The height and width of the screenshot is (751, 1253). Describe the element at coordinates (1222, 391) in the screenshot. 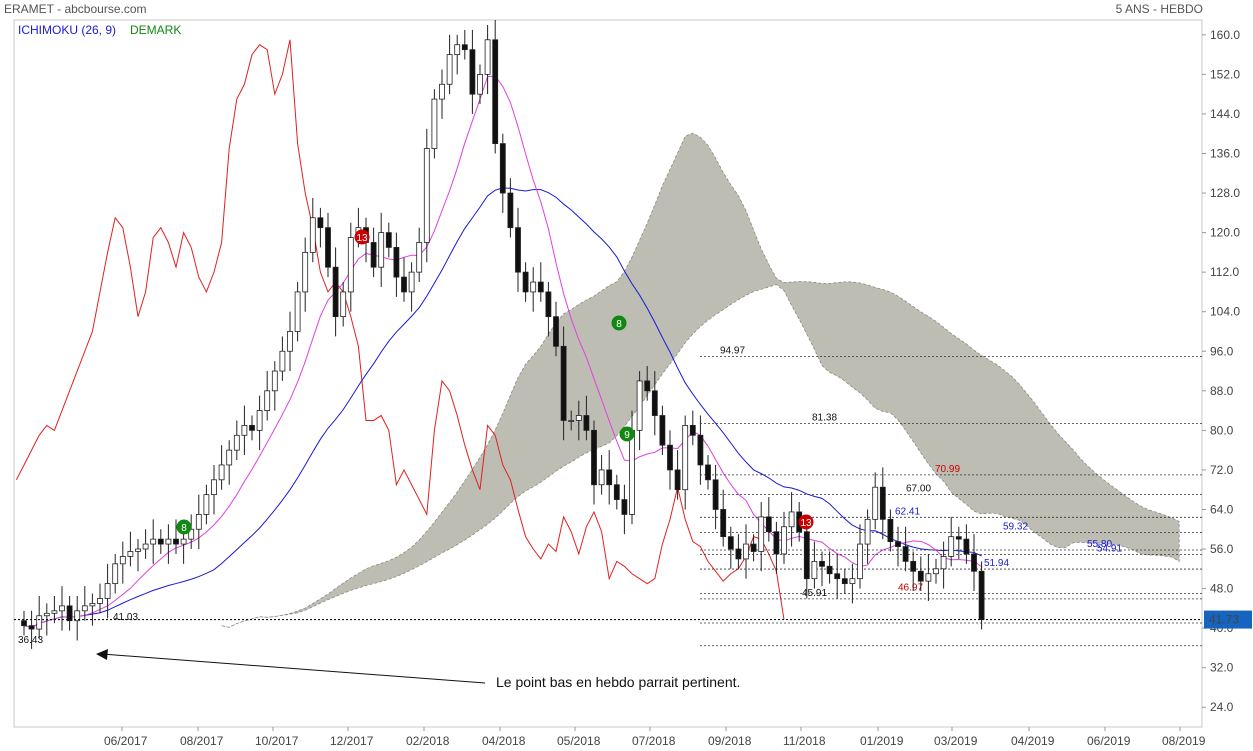

I see `y-tick-label: 88.0` at that location.